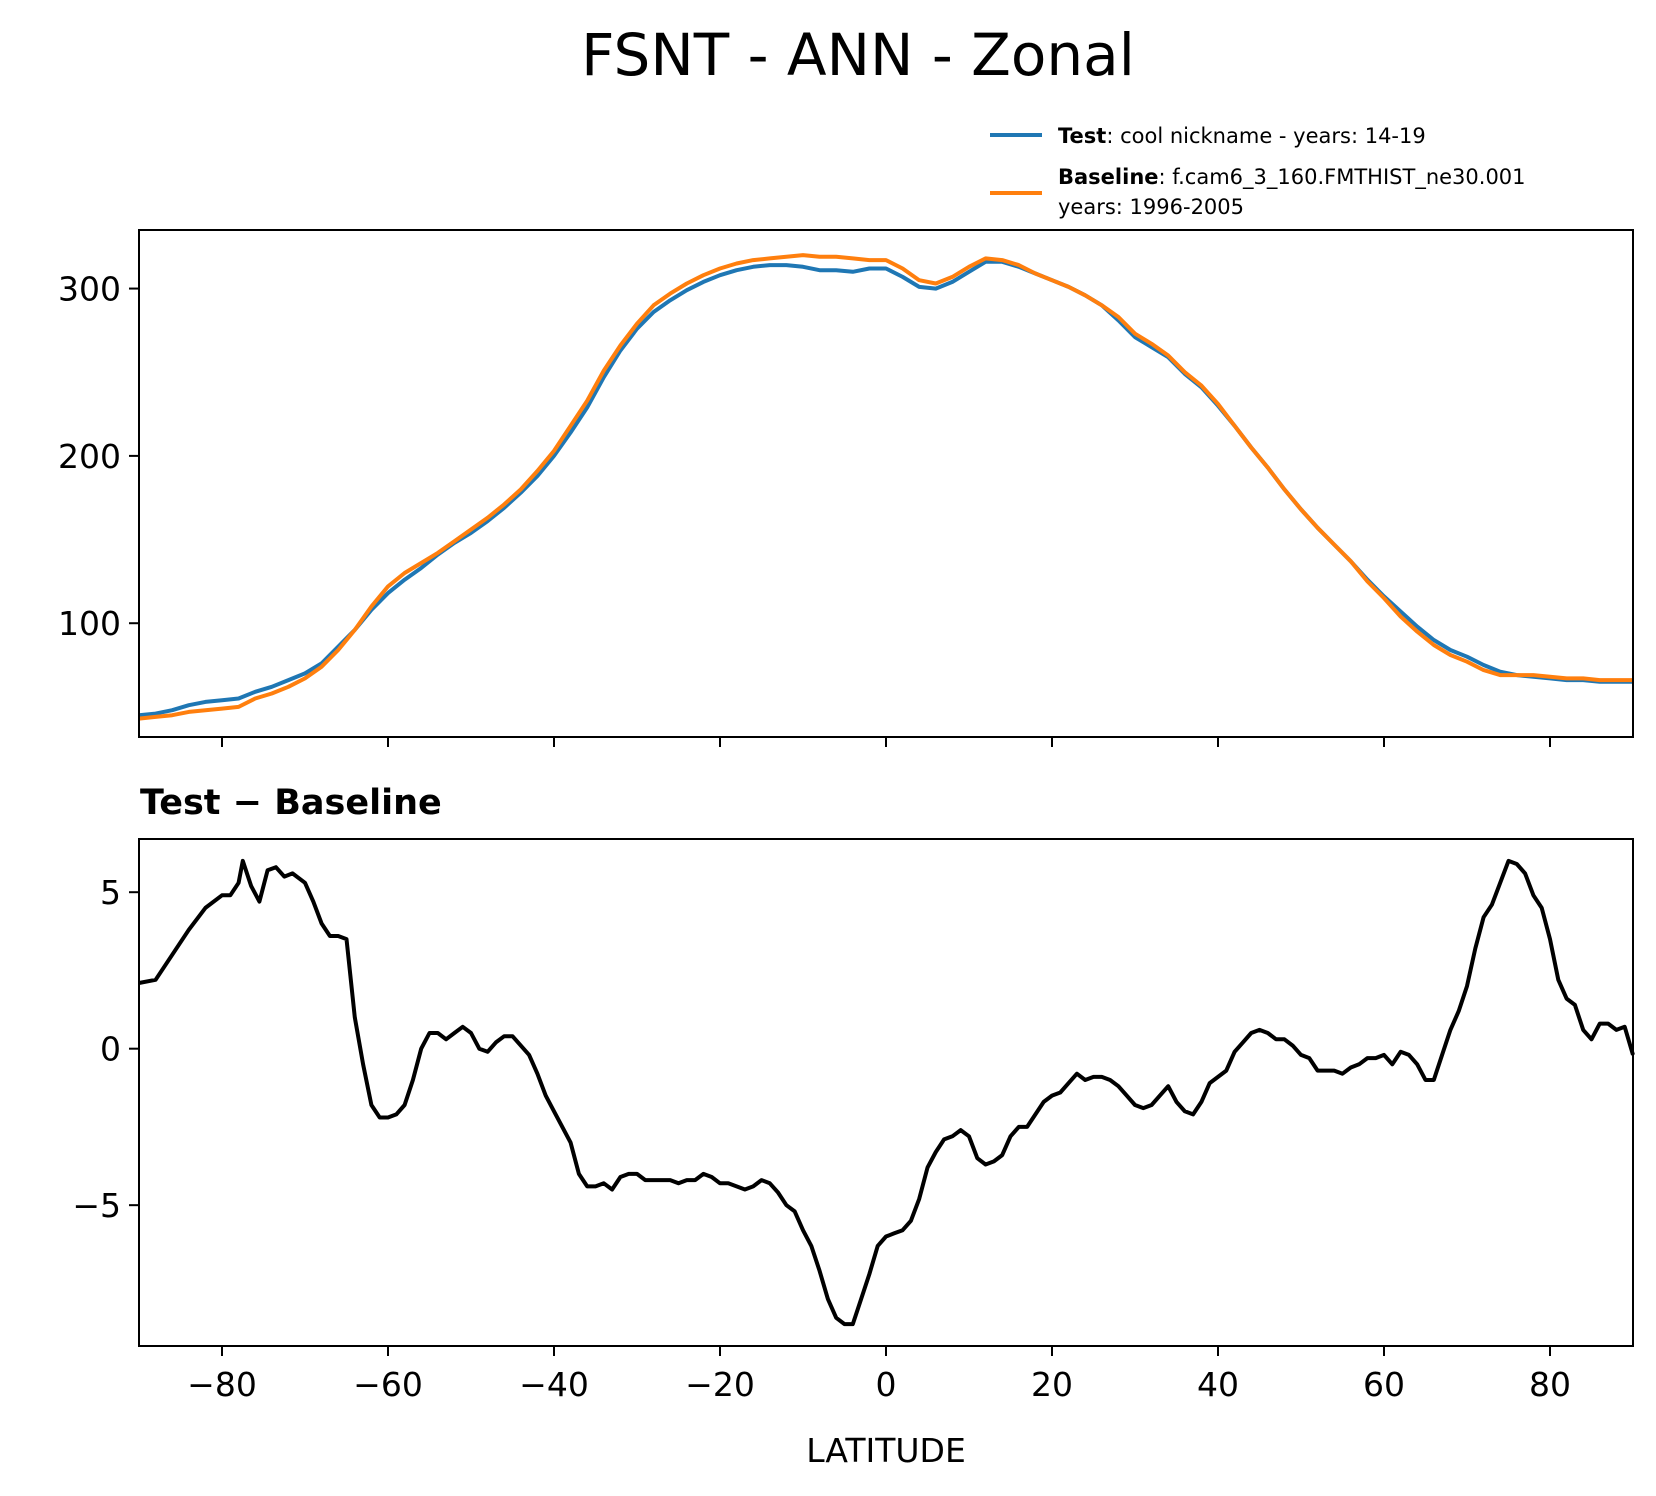  Describe the element at coordinates (1052, 1384) in the screenshot. I see `bottom-x-tick-label: 20` at that location.